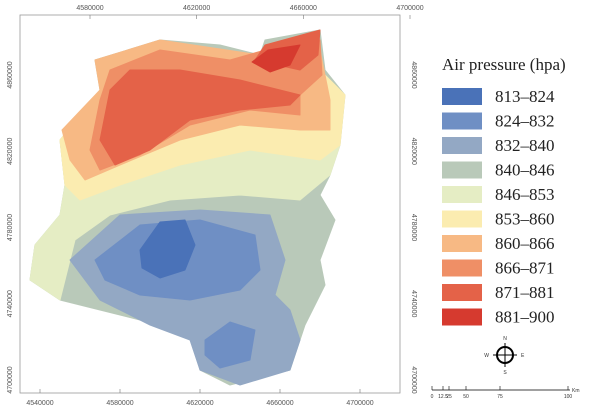 This screenshot has width=600, height=416. I want to click on scale-label: 100, so click(568, 397).